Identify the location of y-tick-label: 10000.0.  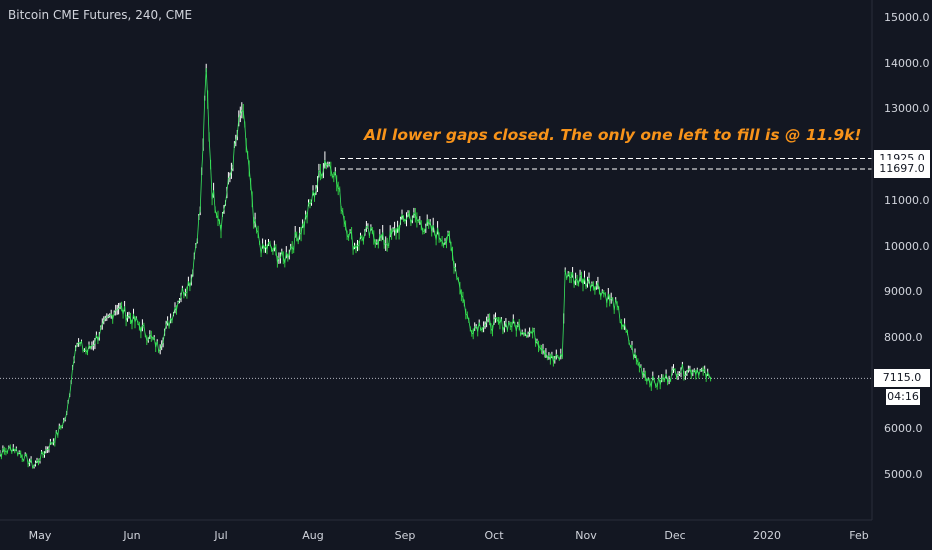
(907, 246).